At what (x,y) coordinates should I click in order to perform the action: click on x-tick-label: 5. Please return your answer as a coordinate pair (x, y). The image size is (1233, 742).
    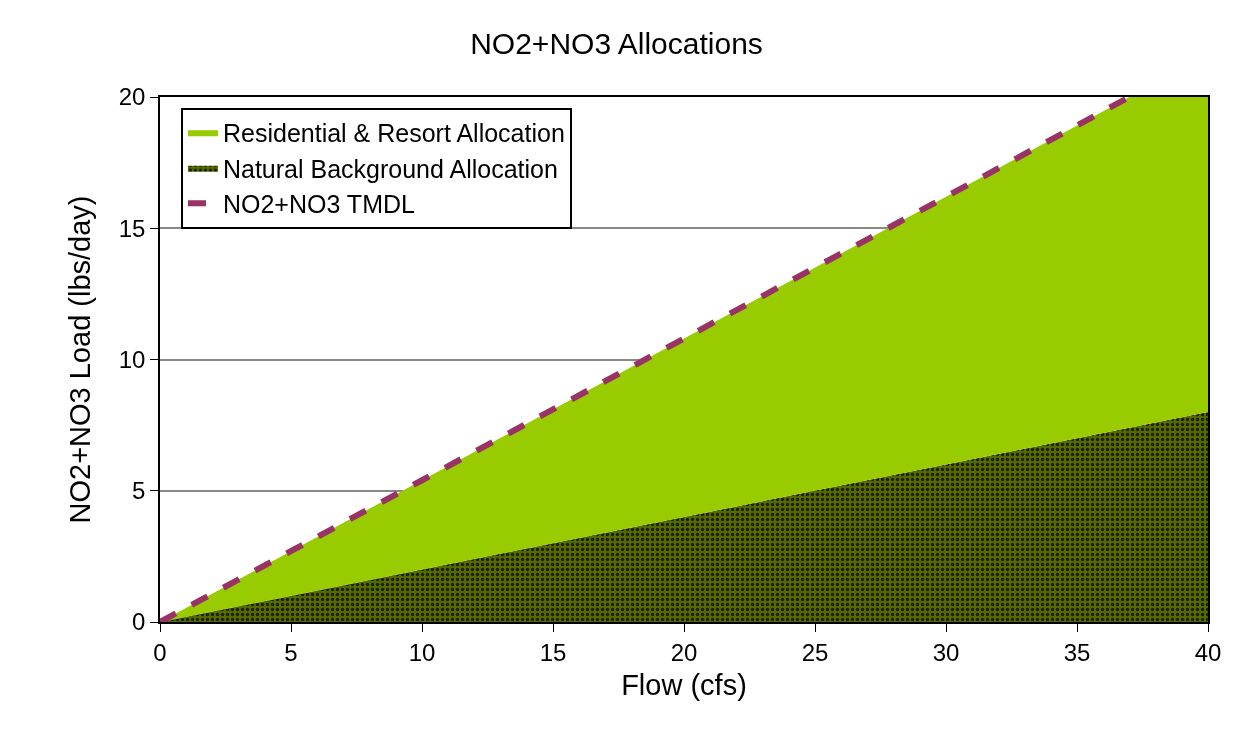
    Looking at the image, I should click on (291, 652).